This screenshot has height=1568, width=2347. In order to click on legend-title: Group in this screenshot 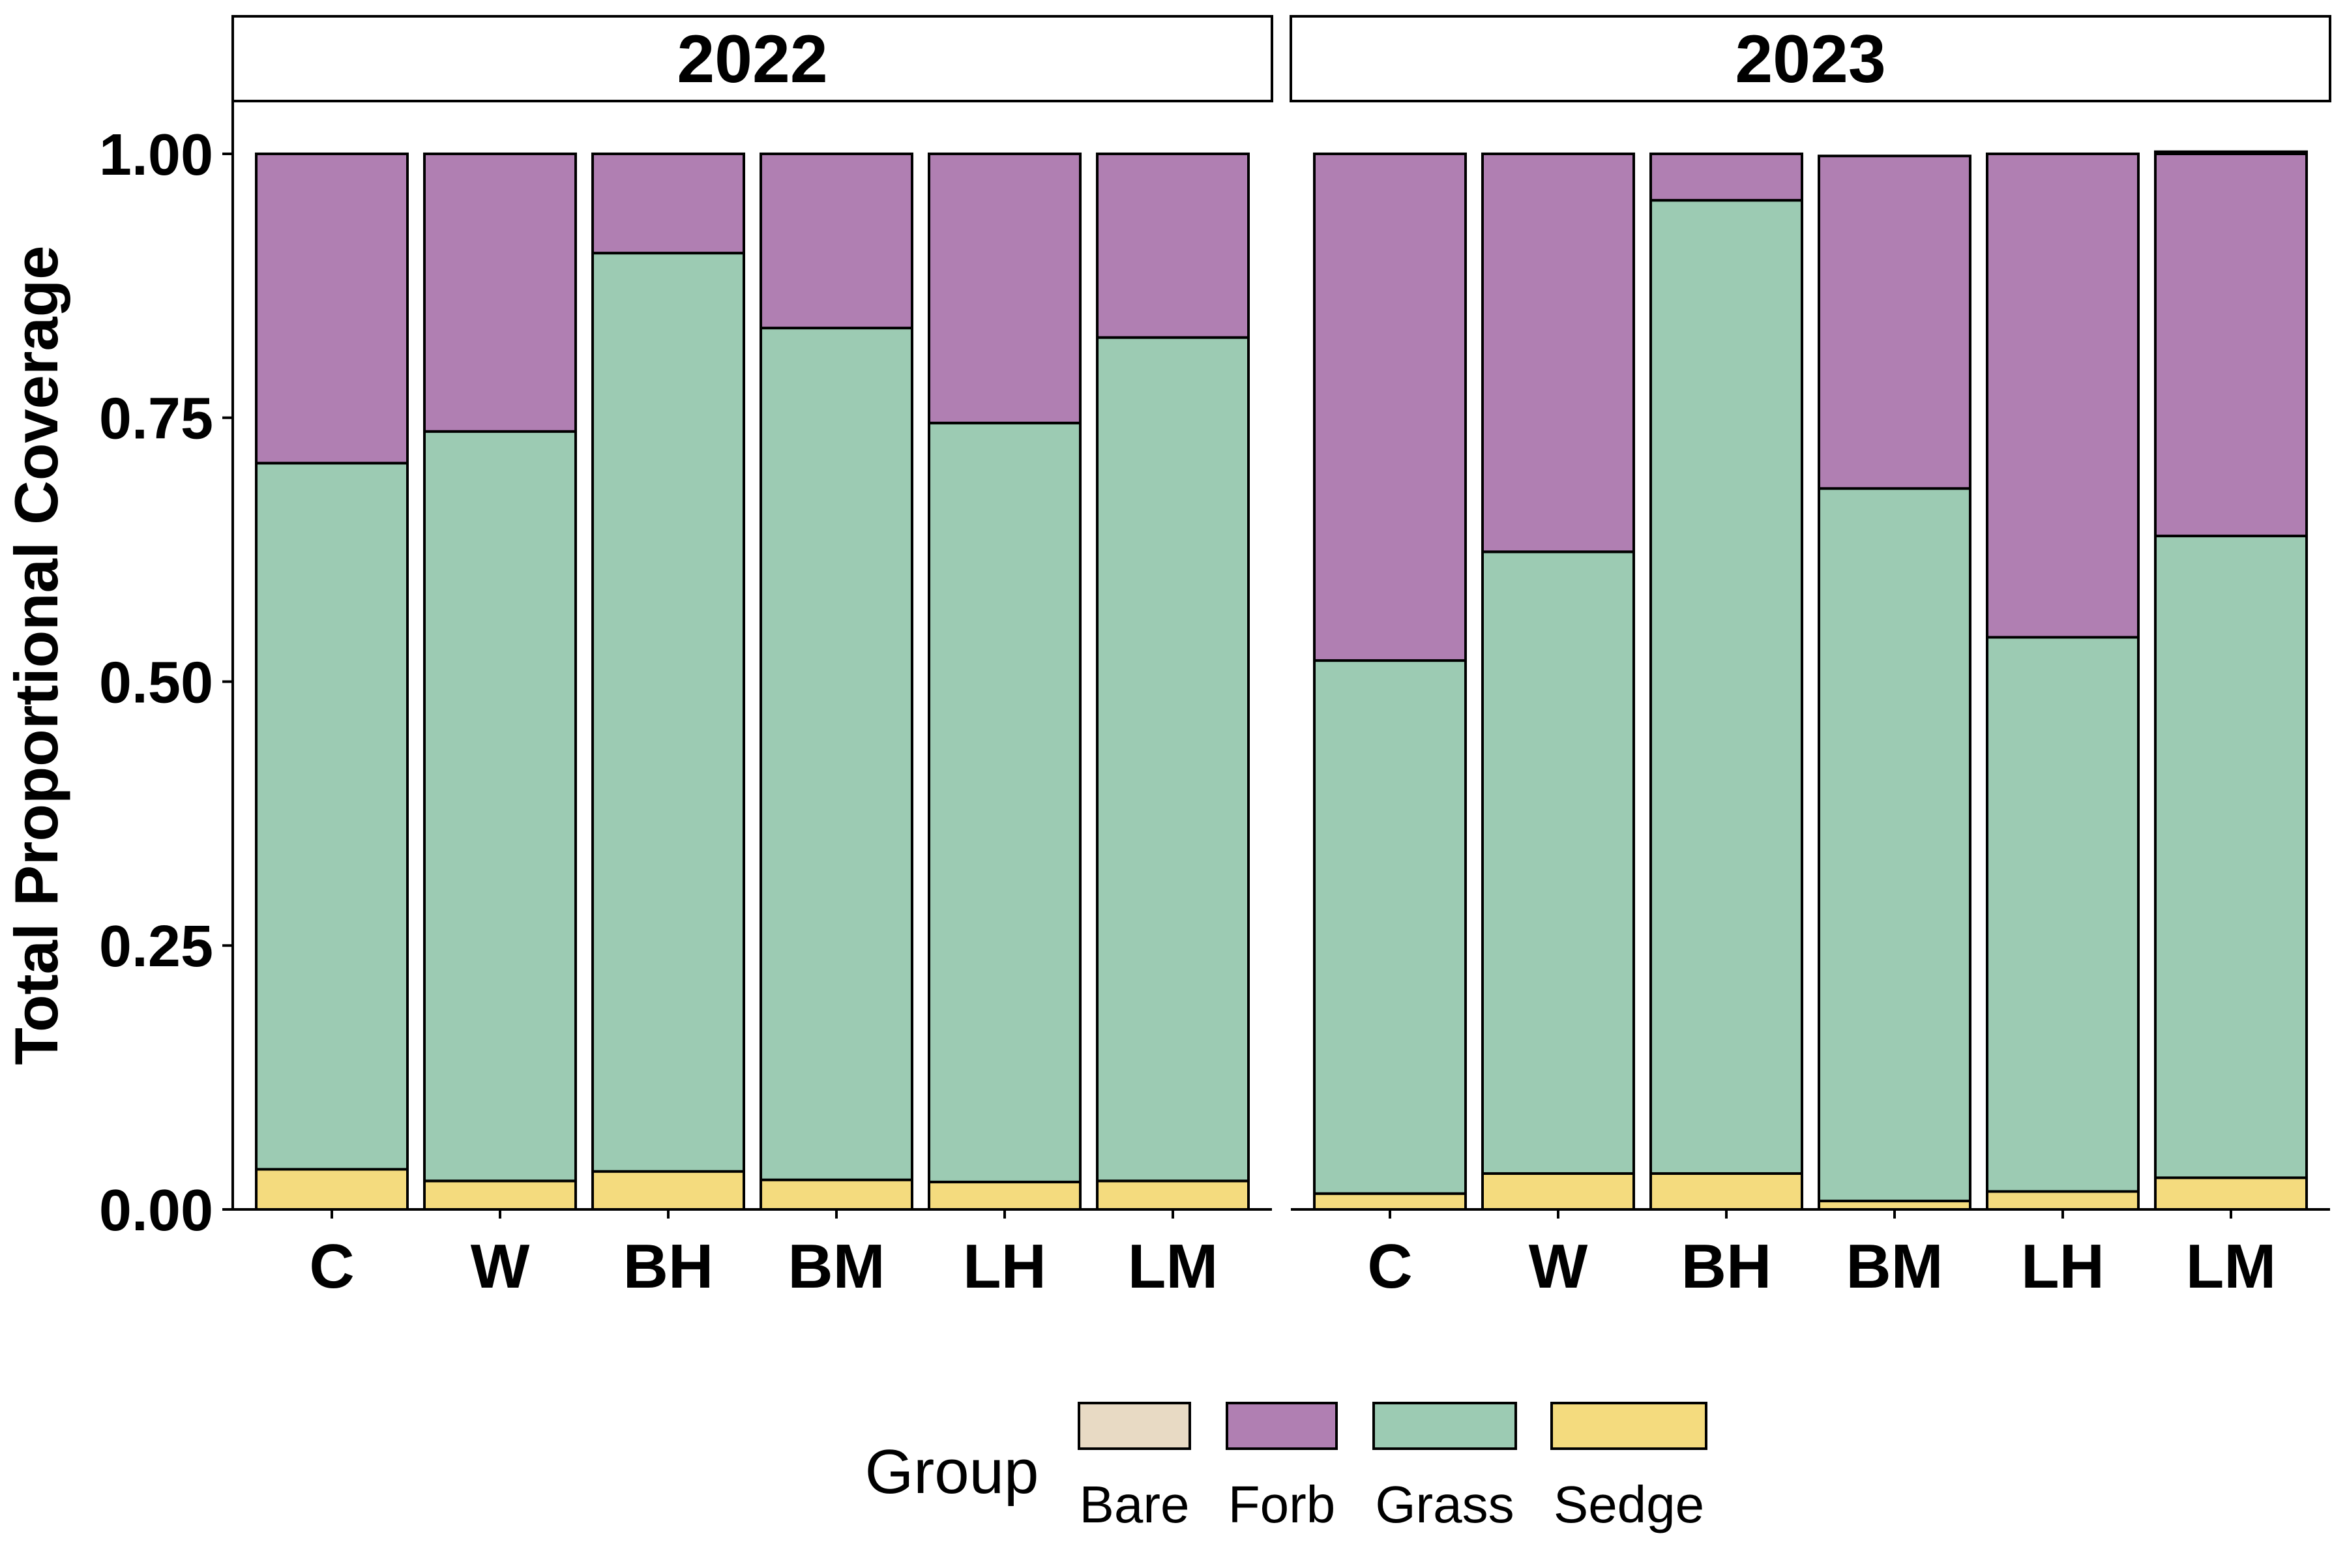, I will do `click(952, 1472)`.